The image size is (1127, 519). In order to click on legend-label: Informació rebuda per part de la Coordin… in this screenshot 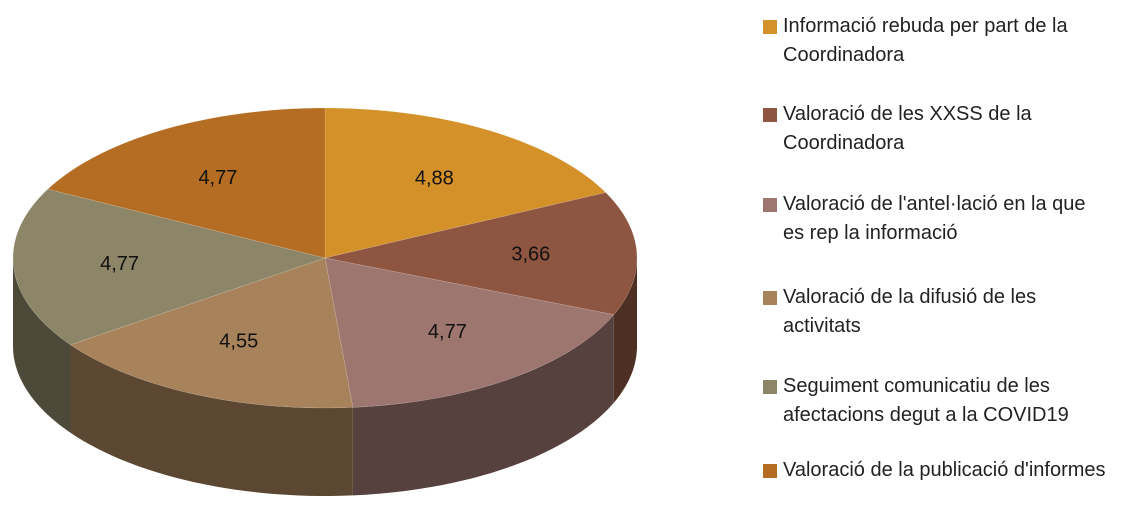, I will do `click(925, 40)`.